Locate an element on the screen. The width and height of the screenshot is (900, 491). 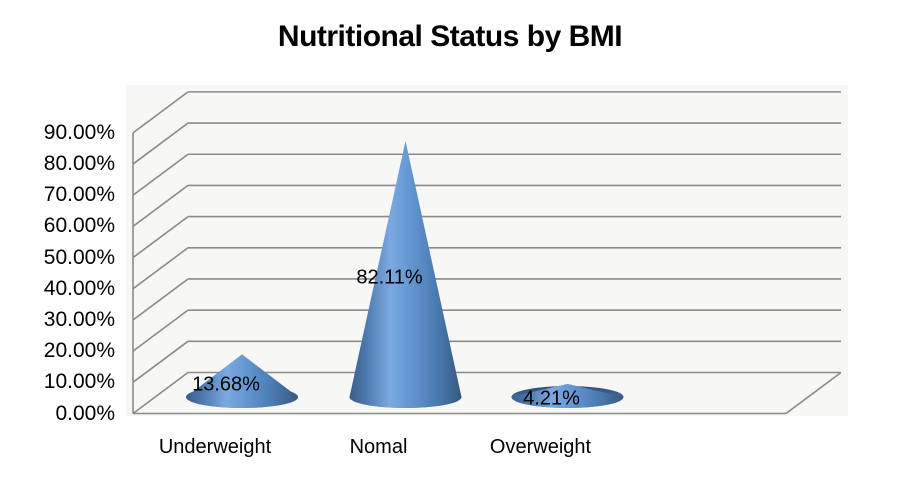
data-label-underweight: 13.68% is located at coordinates (226, 384).